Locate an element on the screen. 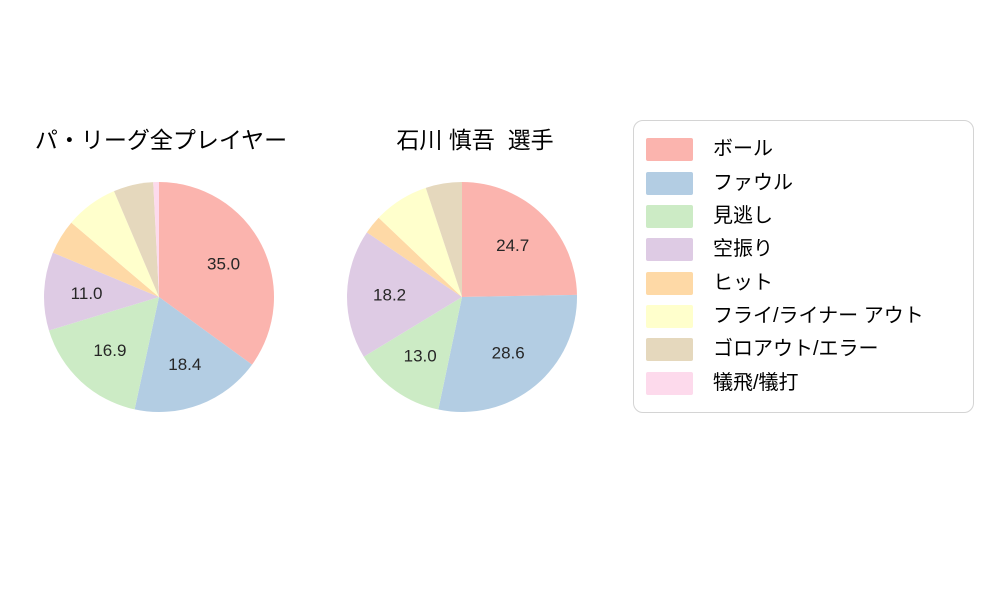 The image size is (1000, 600). legend-item: ヒット is located at coordinates (803, 283).